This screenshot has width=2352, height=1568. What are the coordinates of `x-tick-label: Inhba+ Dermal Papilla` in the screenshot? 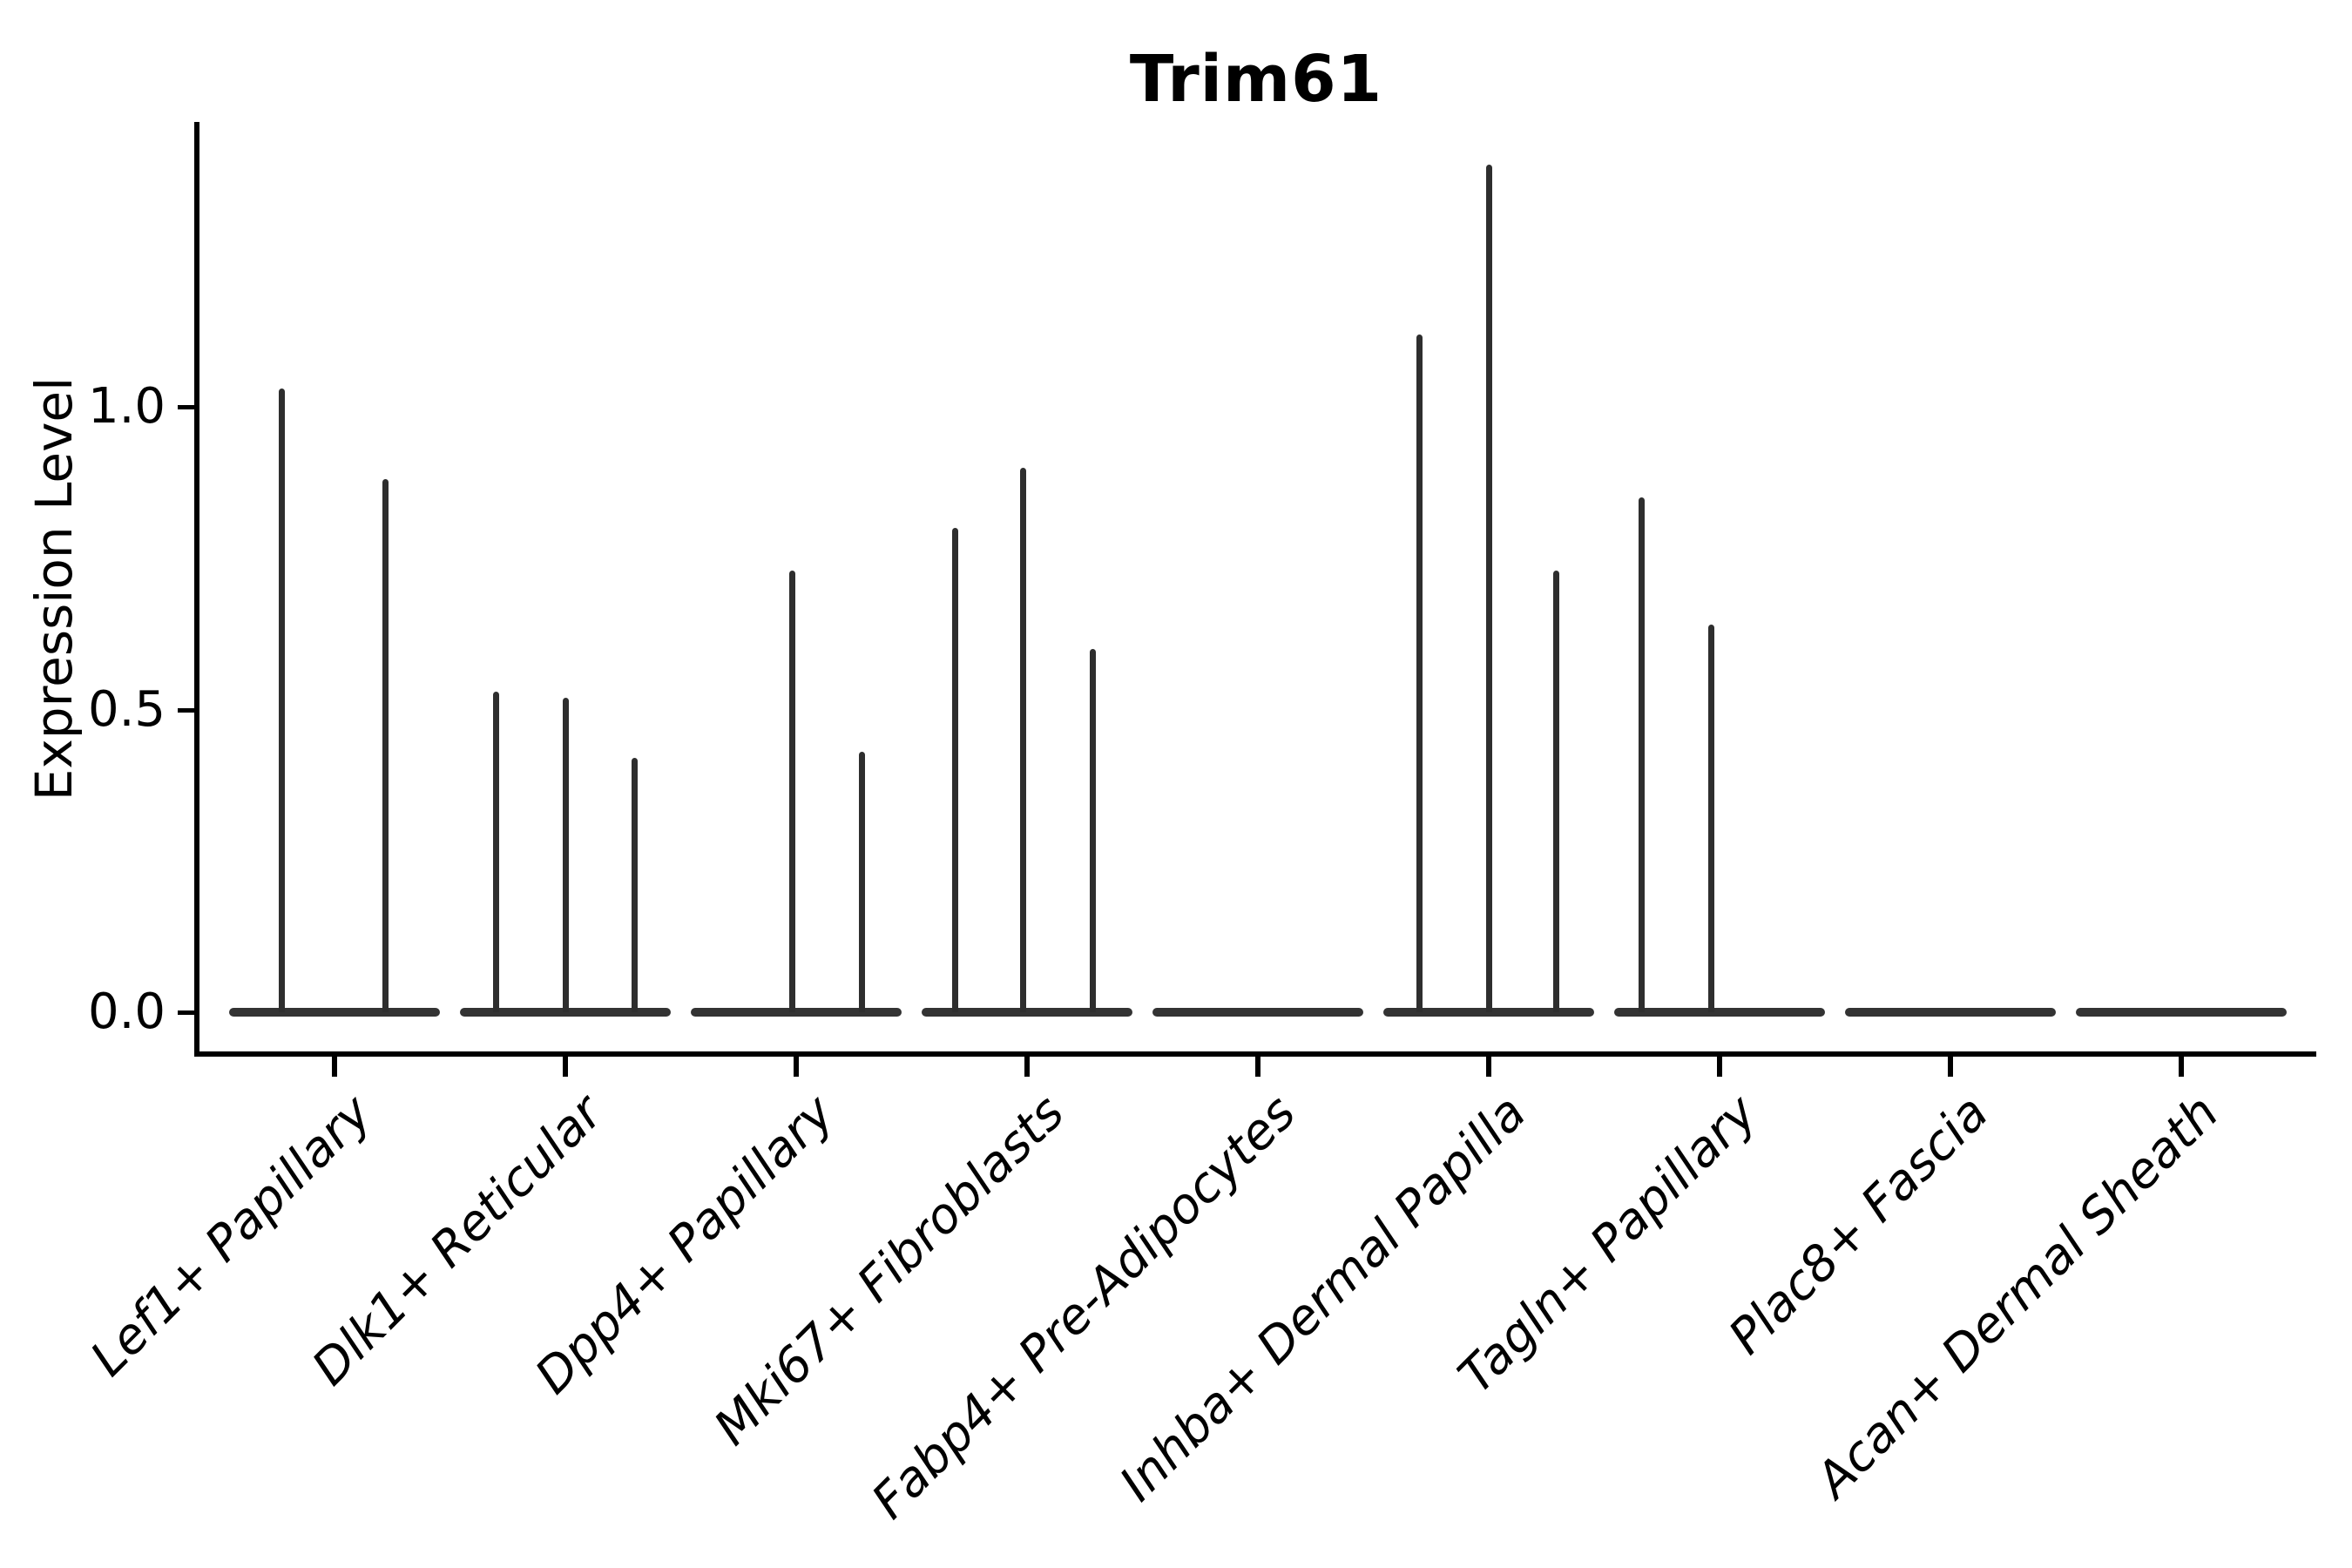 It's located at (1323, 1298).